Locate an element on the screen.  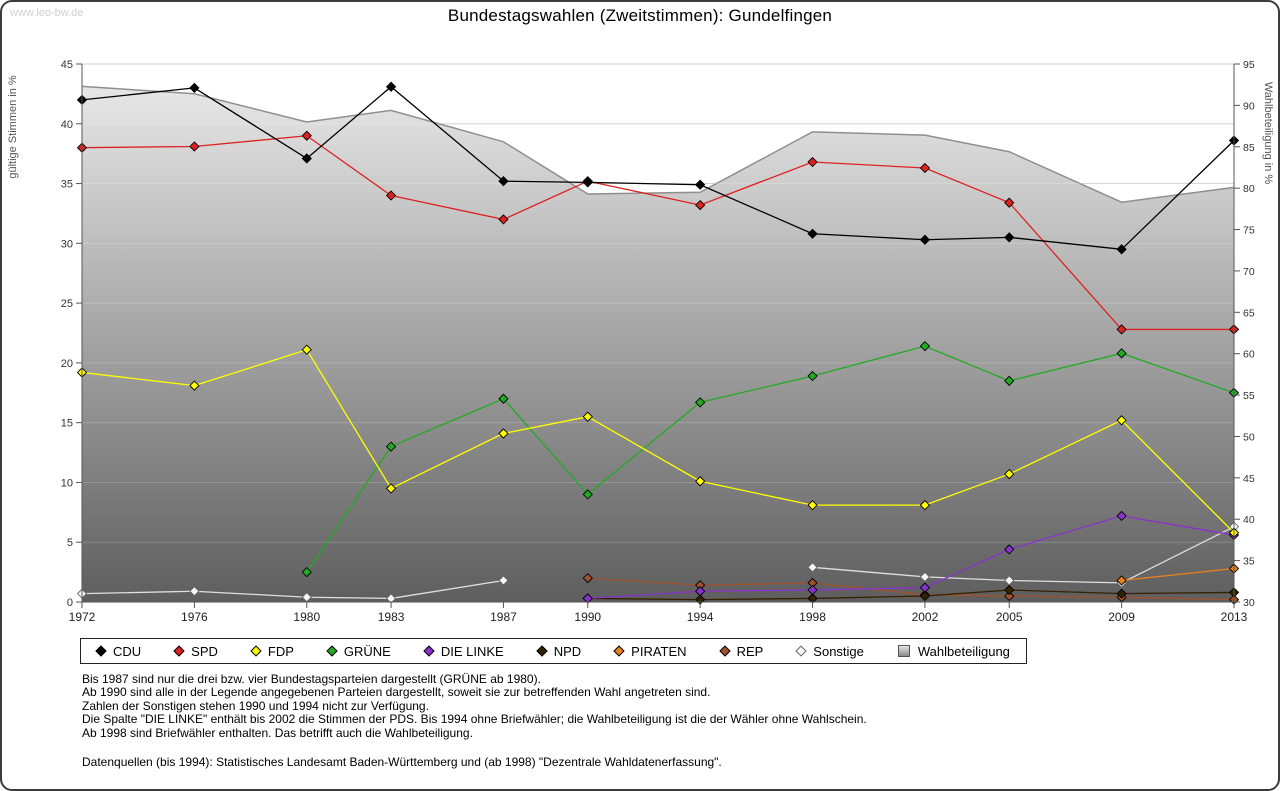
right-tick-label: 40 is located at coordinates (1249, 520).